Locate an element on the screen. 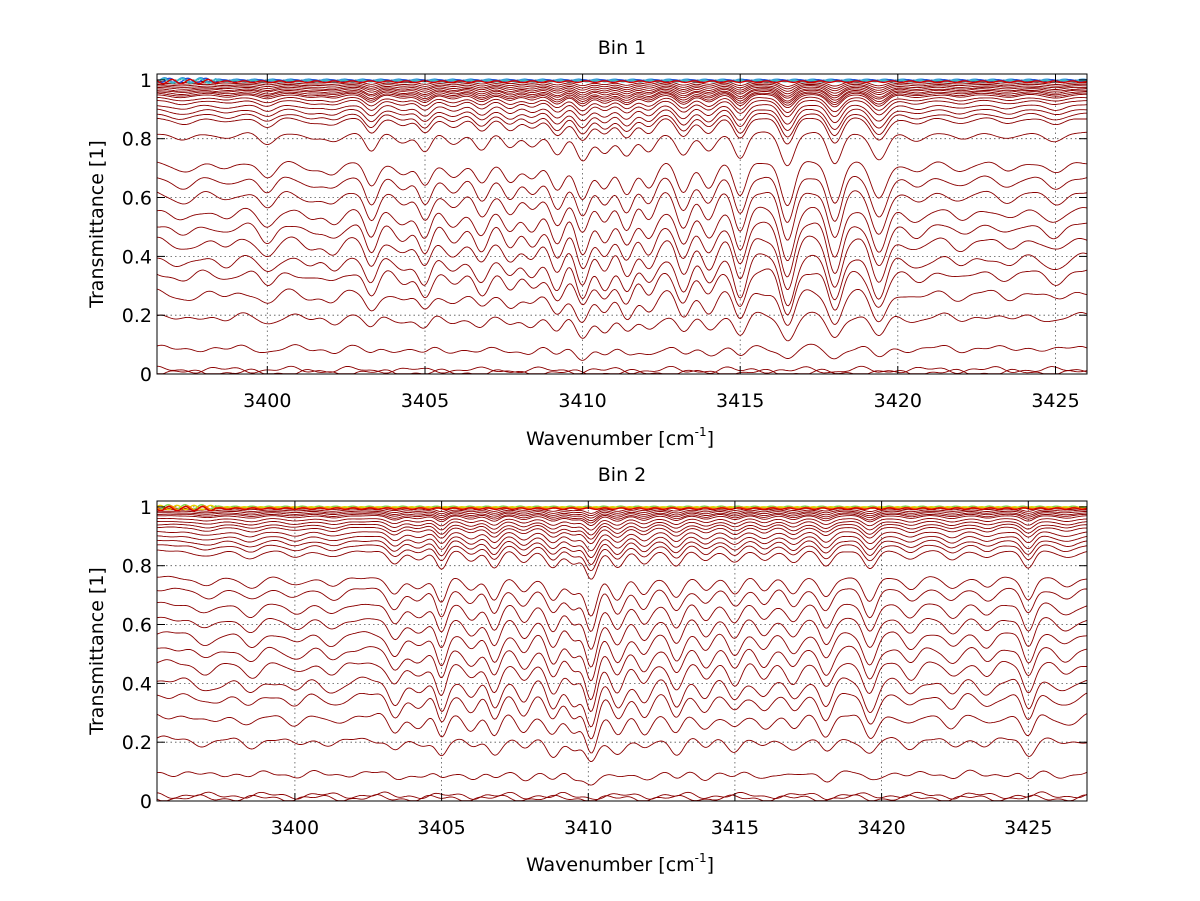 This screenshot has width=1200, height=901. y-axis-label: Transmittance [1] is located at coordinates (97, 224).